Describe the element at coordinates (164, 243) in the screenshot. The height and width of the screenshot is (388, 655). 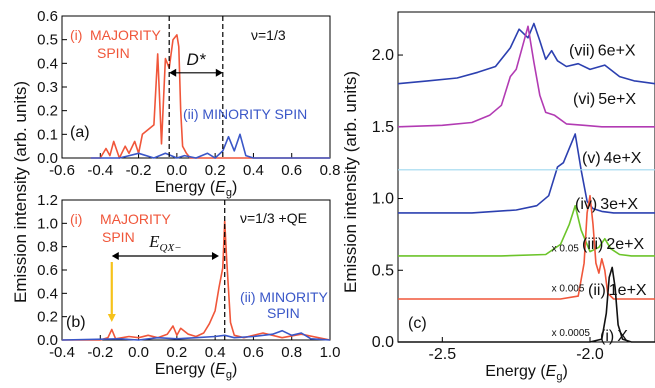
I see `gap-label: EQX−` at that location.